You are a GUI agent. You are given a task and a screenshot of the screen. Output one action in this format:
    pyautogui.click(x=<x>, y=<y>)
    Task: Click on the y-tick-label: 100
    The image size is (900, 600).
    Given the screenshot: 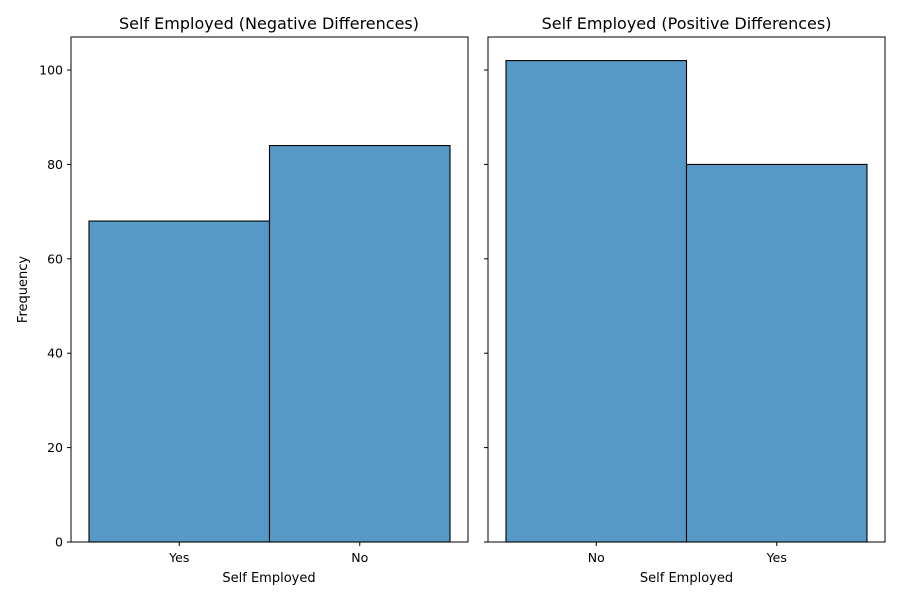 What is the action you would take?
    pyautogui.click(x=51, y=70)
    